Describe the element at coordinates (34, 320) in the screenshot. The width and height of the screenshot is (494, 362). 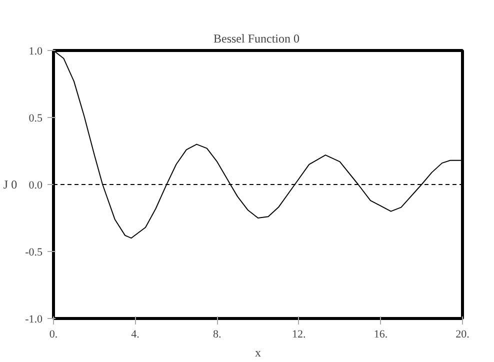
I see `y-tick-label: -1.0` at that location.